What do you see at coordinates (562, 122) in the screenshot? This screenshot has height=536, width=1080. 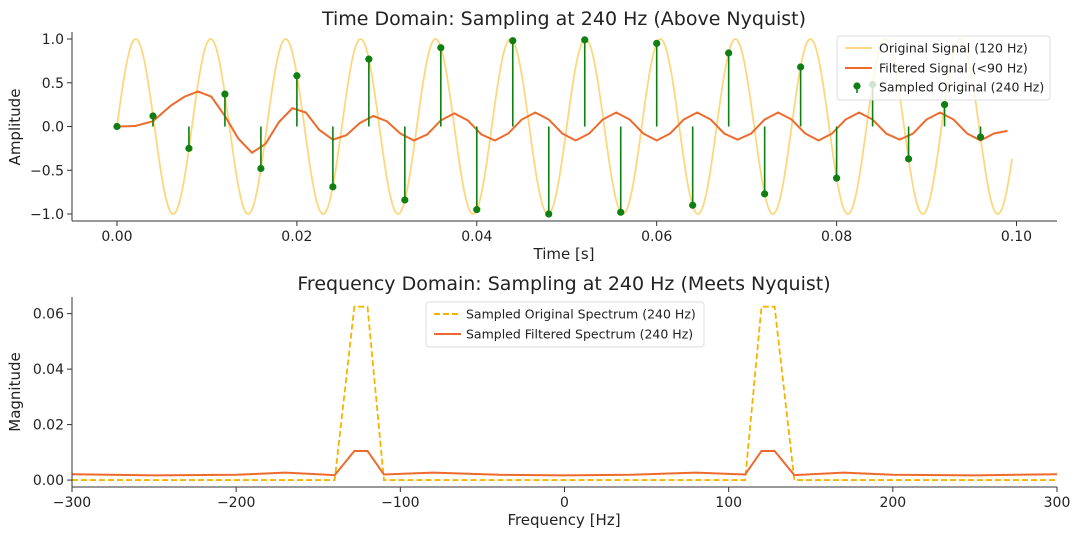 I see `filtered-signal-line` at bounding box center [562, 122].